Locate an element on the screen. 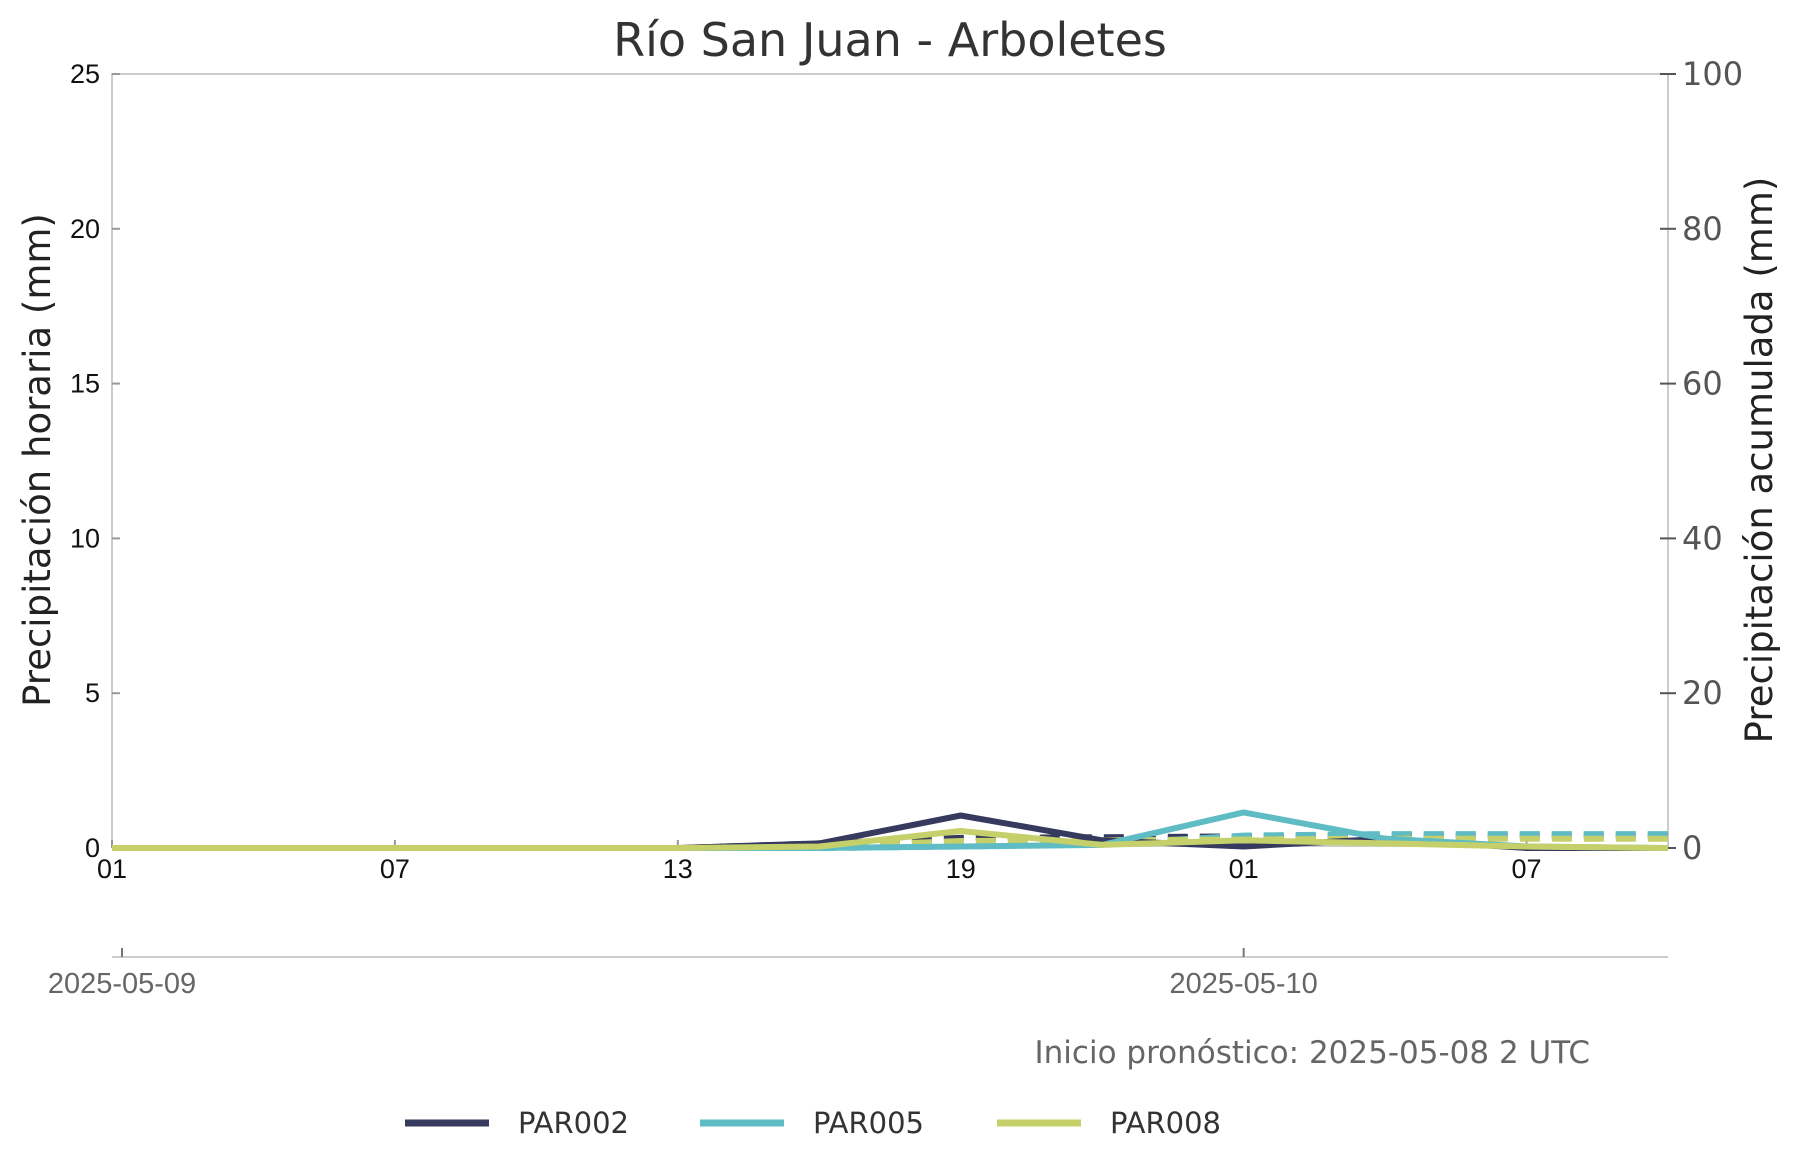  right-y-tick-label: 100 is located at coordinates (1712, 74).